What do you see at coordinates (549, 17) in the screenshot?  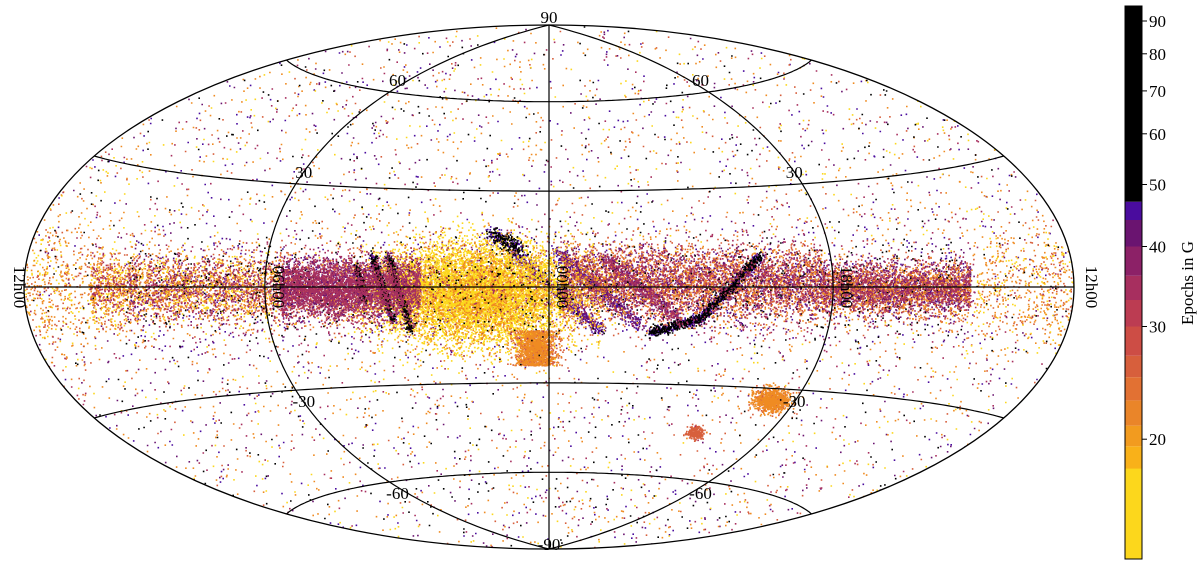 I see `latitude-label: 90` at bounding box center [549, 17].